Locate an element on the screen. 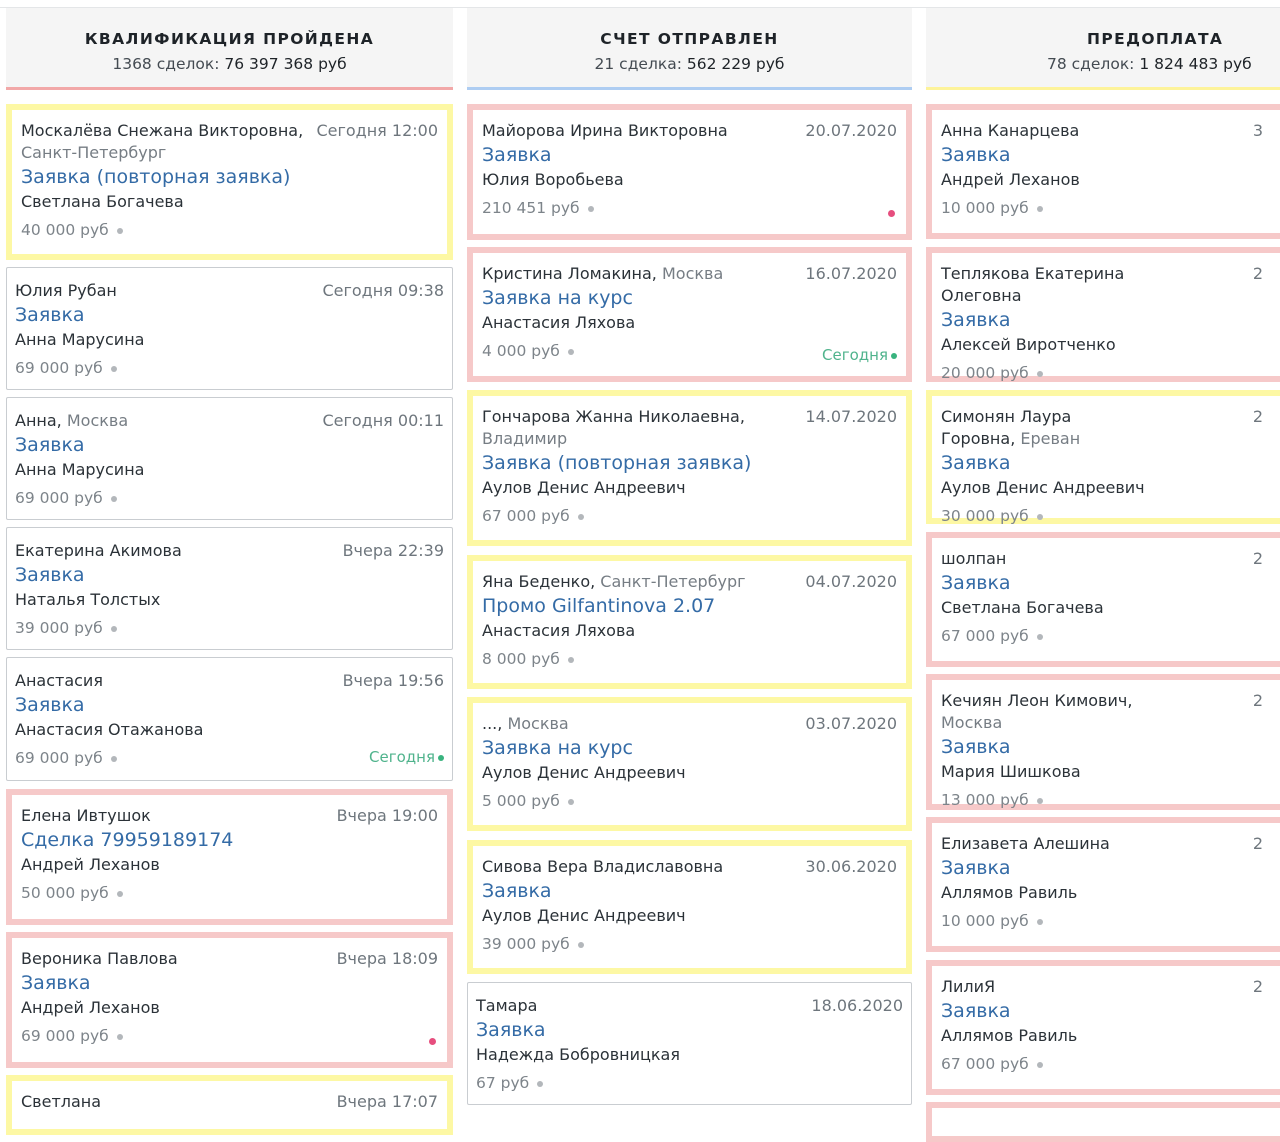 This screenshot has width=1280, height=1142. column-color-line is located at coordinates (229, 88).